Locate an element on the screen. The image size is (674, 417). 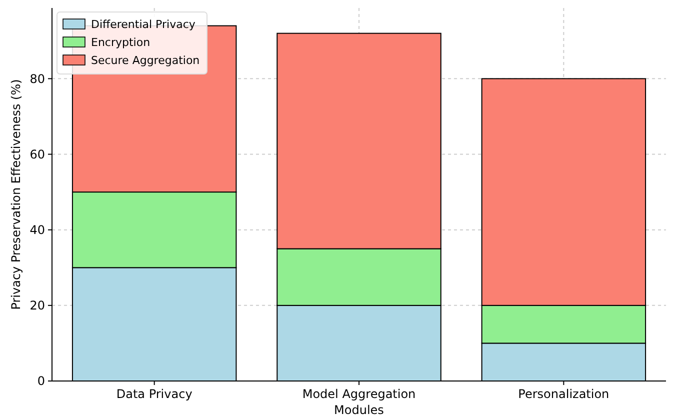
x-axis-title: Modules is located at coordinates (359, 410).